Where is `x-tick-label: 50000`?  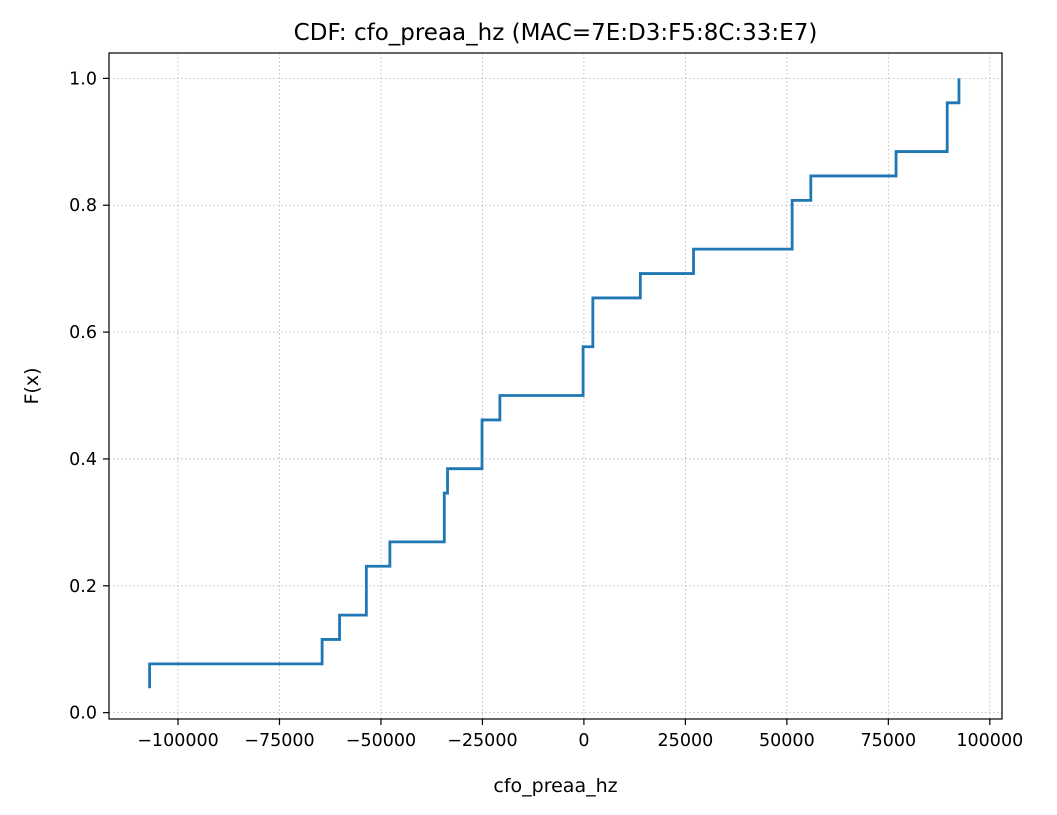
x-tick-label: 50000 is located at coordinates (787, 741).